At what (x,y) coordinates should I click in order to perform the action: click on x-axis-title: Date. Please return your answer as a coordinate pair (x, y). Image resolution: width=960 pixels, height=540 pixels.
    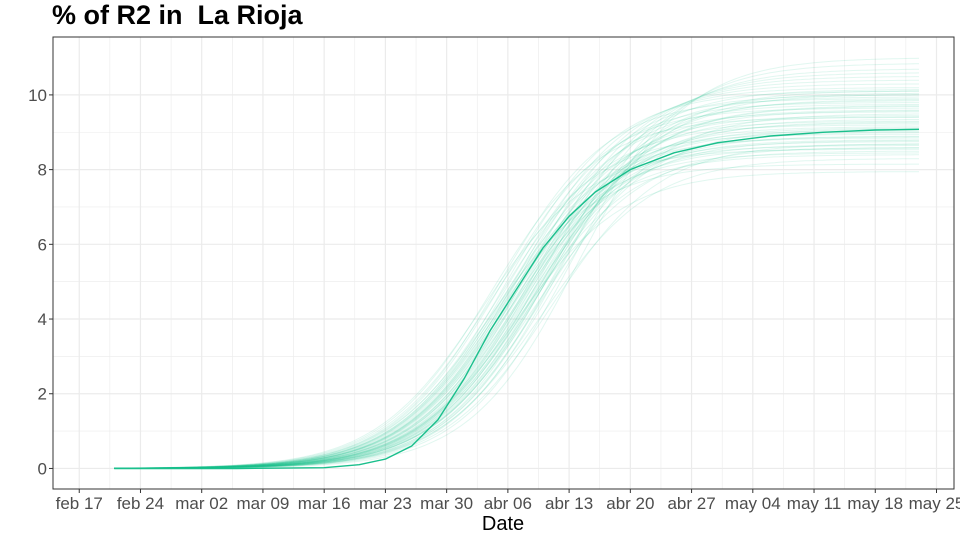
    Looking at the image, I should click on (503, 524).